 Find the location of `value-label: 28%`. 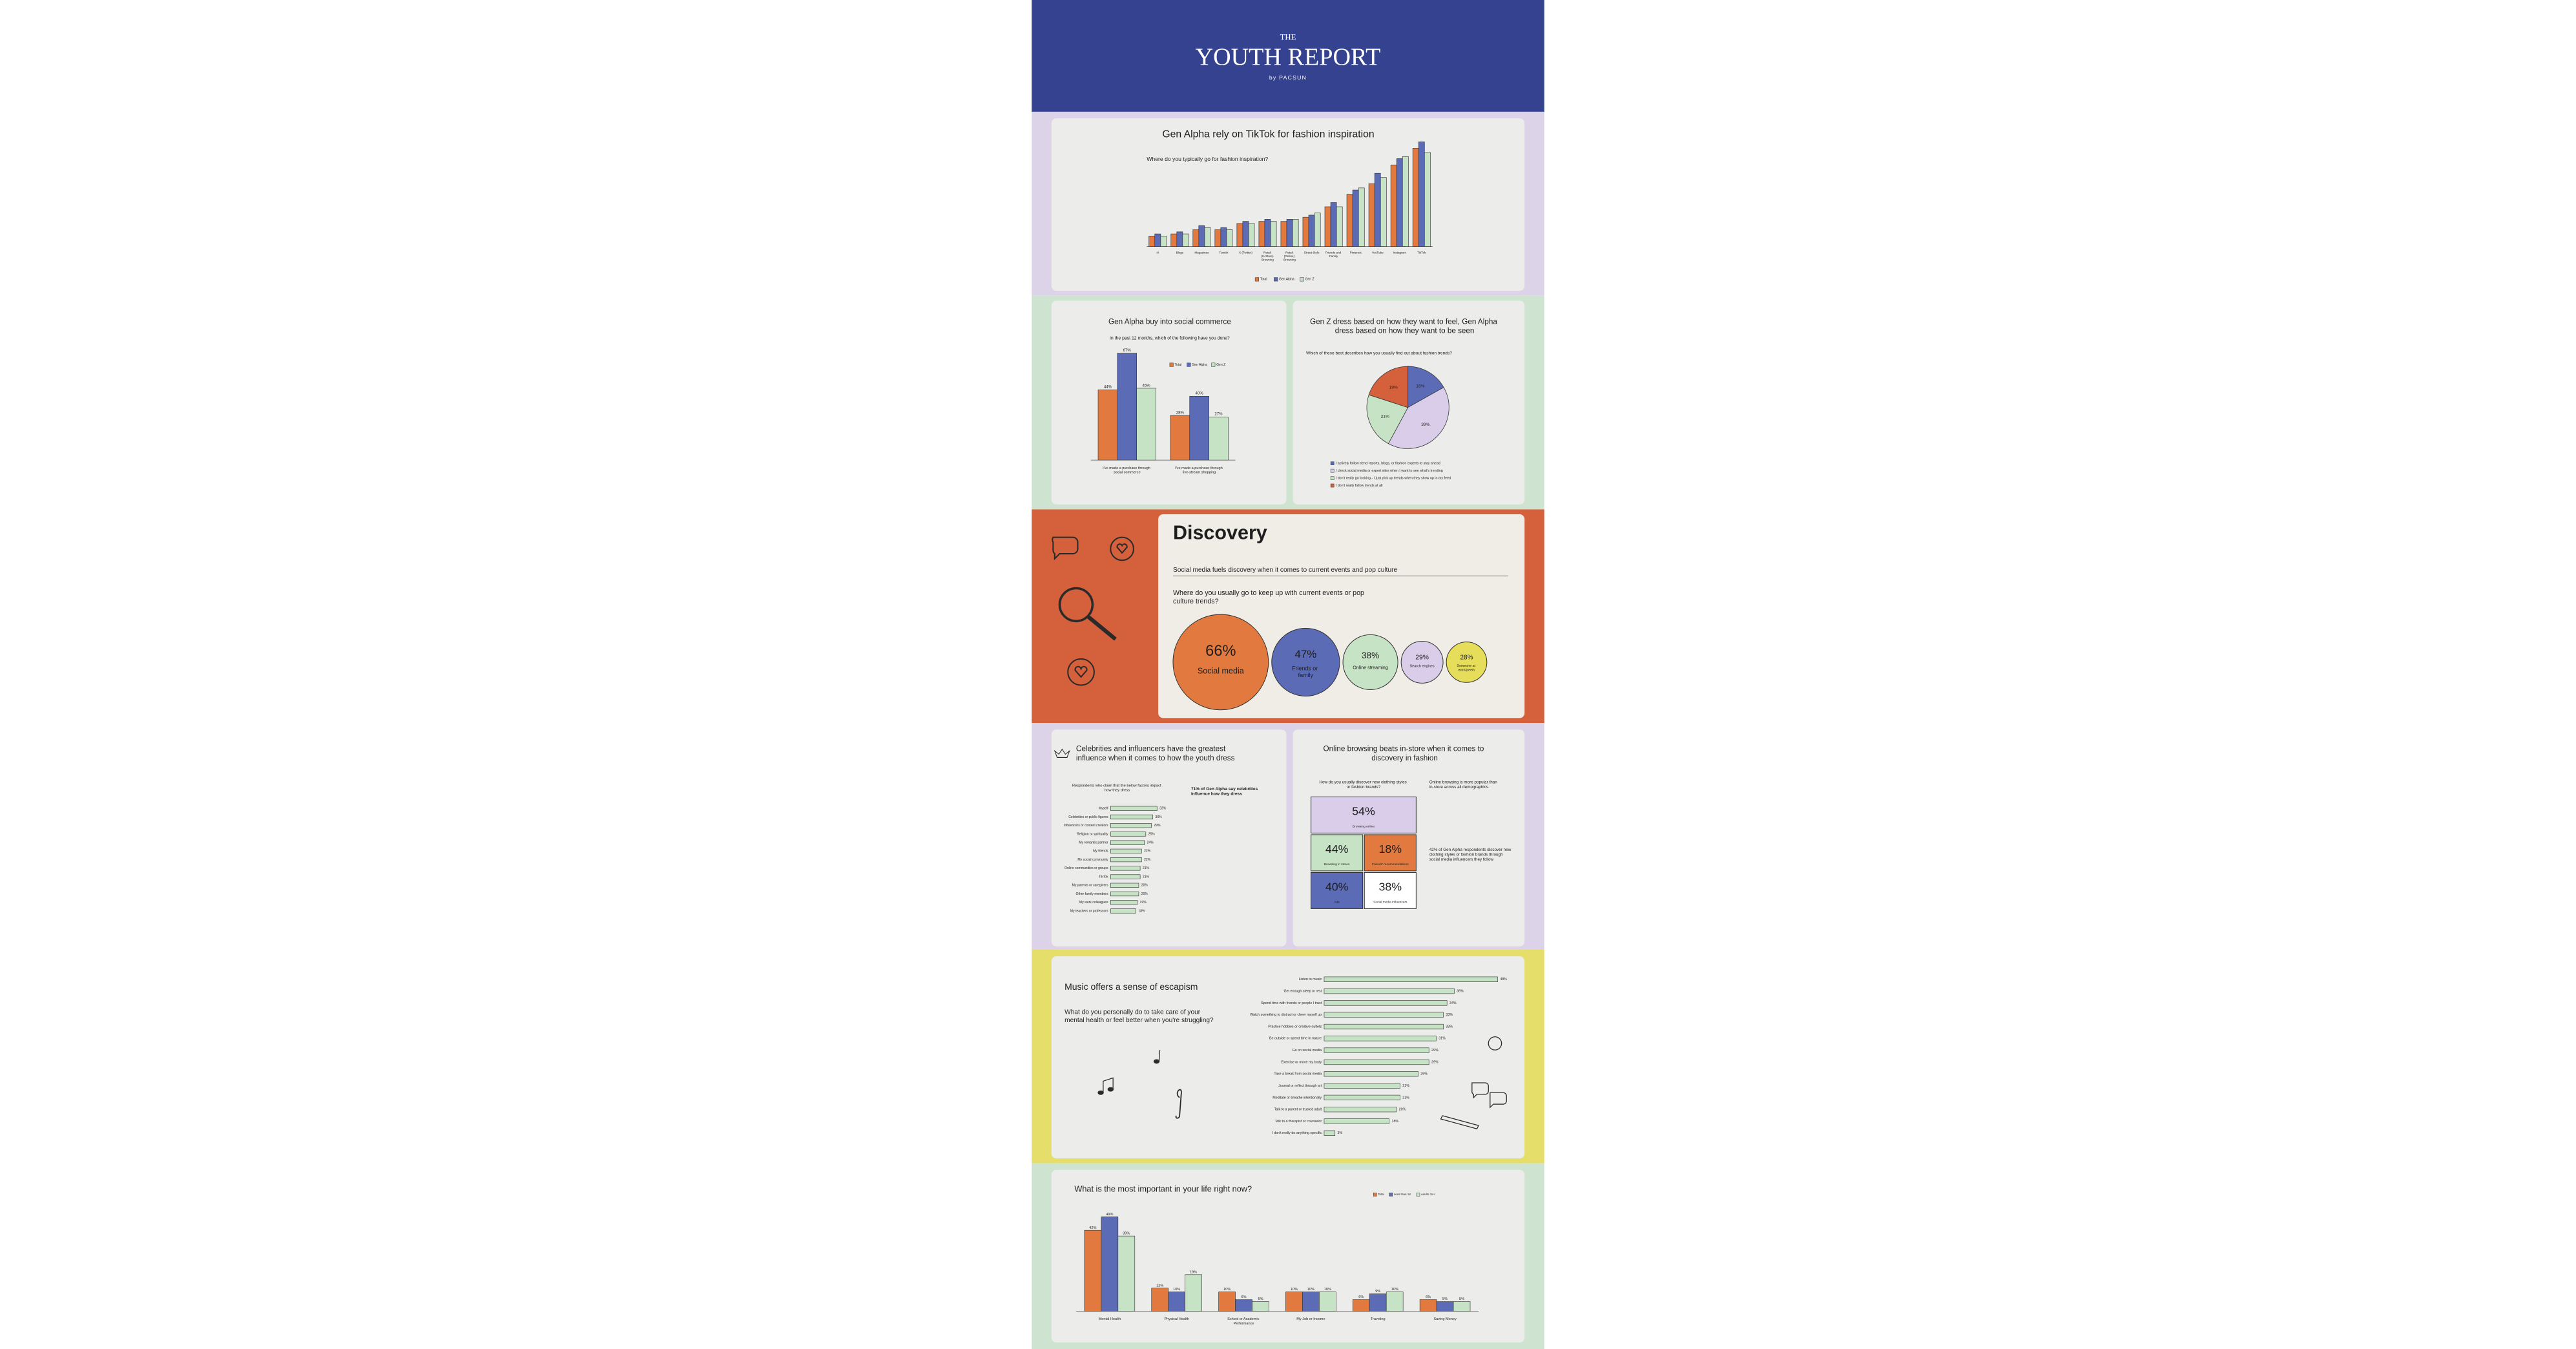

value-label: 28% is located at coordinates (1180, 412).